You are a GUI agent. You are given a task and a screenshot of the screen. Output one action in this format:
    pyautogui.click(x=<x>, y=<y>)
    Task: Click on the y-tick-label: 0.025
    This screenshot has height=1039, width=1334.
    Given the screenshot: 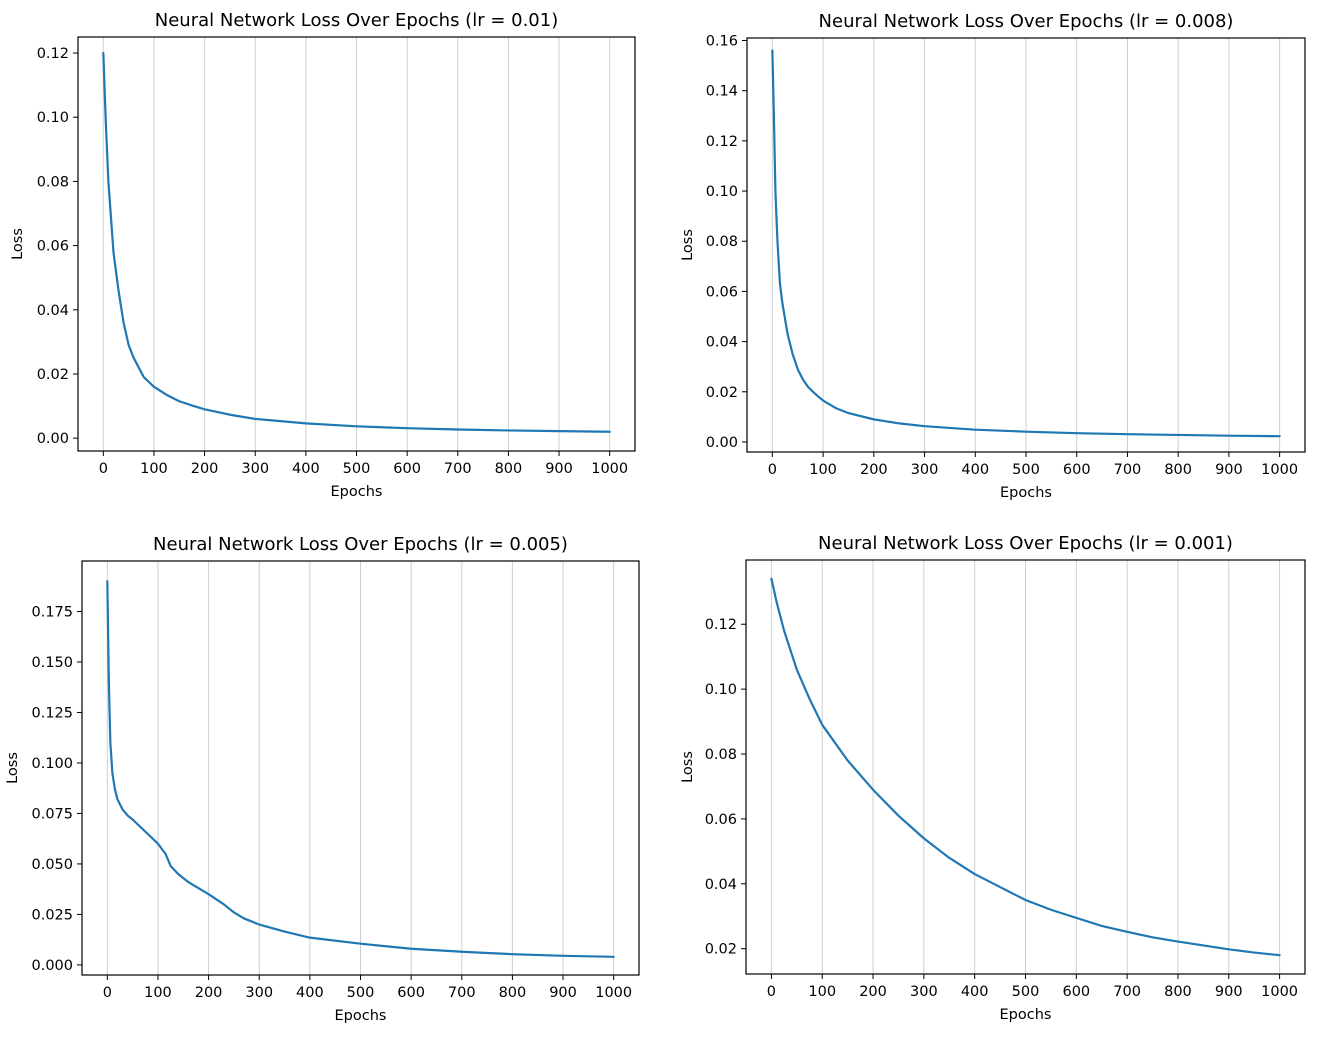 What is the action you would take?
    pyautogui.click(x=52, y=915)
    